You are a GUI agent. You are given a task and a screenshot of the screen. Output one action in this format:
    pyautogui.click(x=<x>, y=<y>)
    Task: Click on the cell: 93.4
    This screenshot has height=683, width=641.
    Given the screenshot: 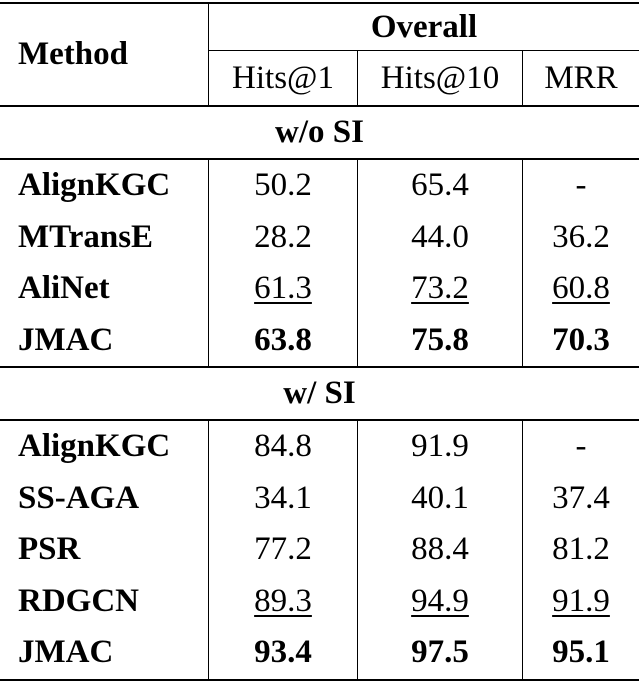 What is the action you would take?
    pyautogui.click(x=283, y=653)
    